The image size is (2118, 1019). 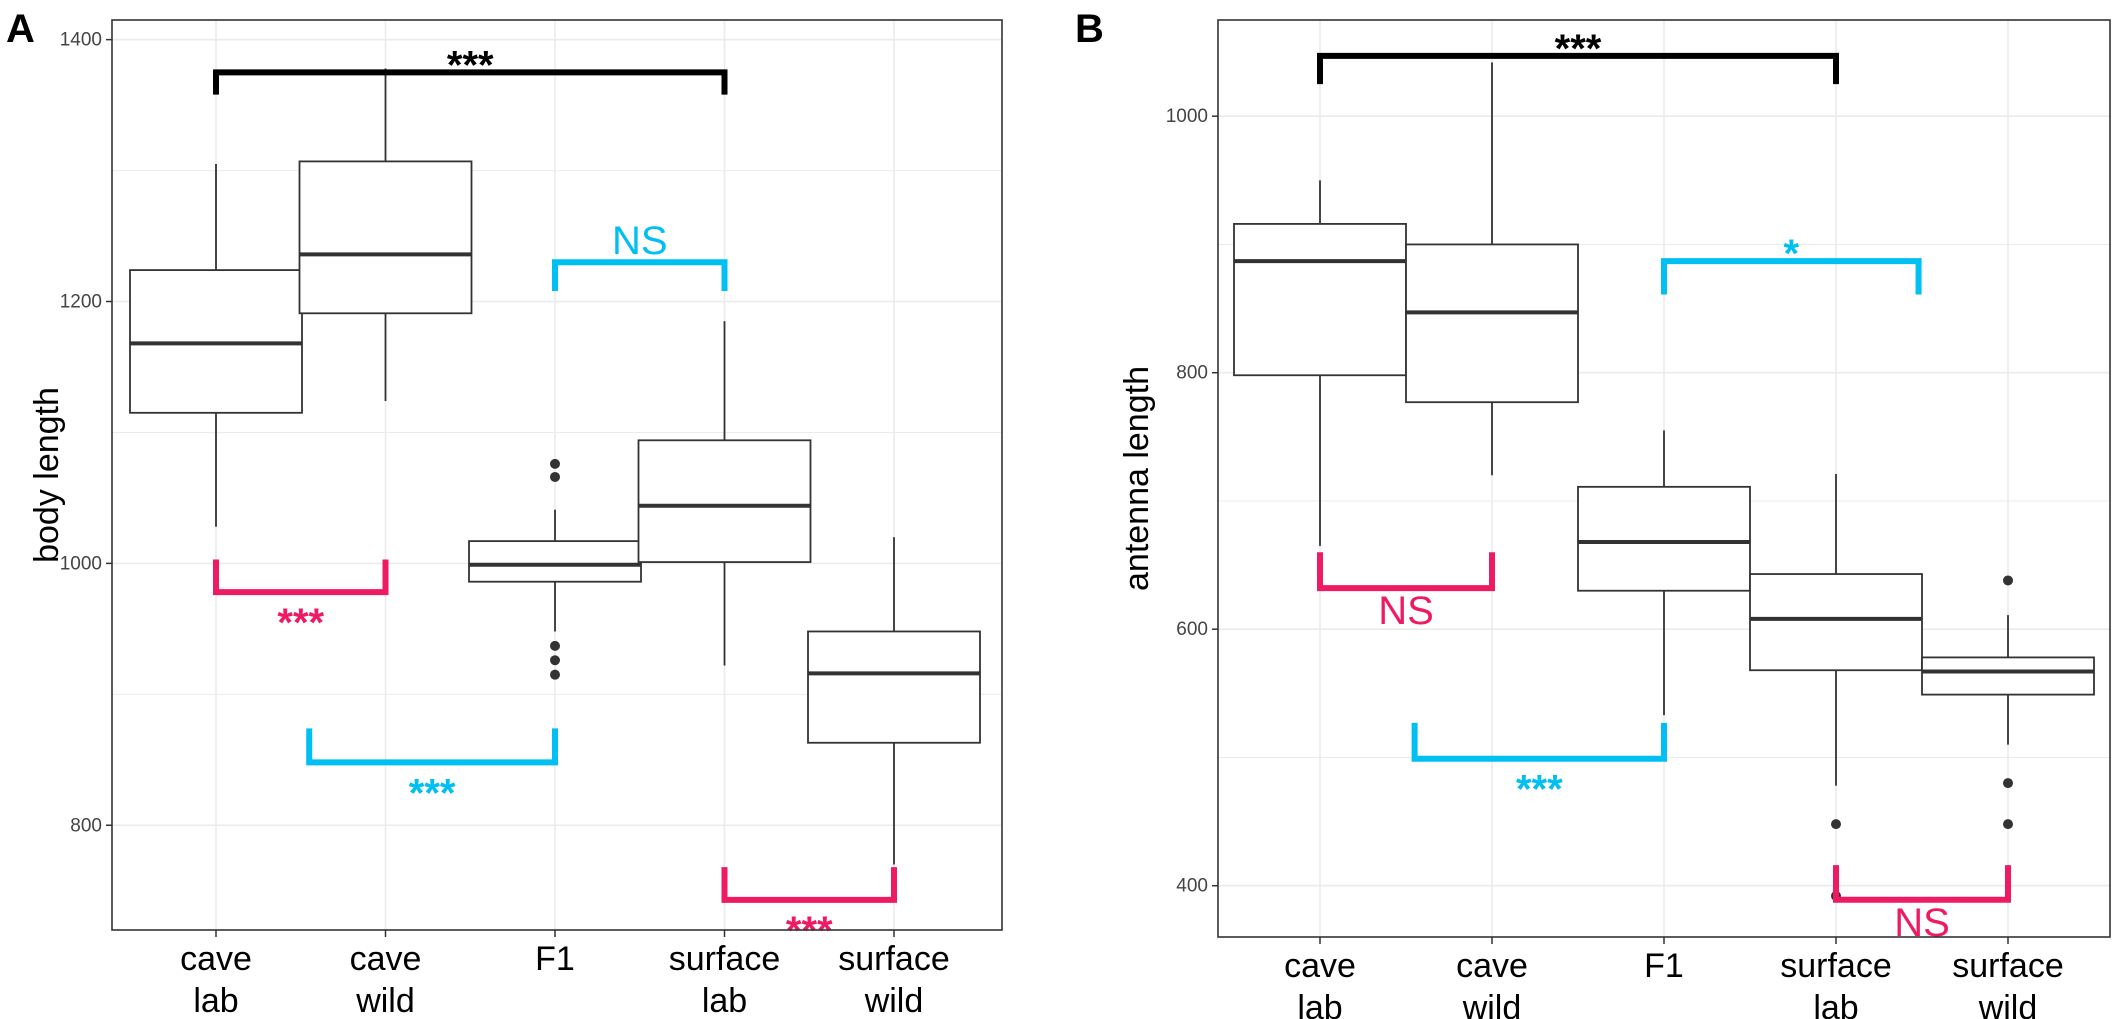 I want to click on panel-label: B, so click(x=1089, y=29).